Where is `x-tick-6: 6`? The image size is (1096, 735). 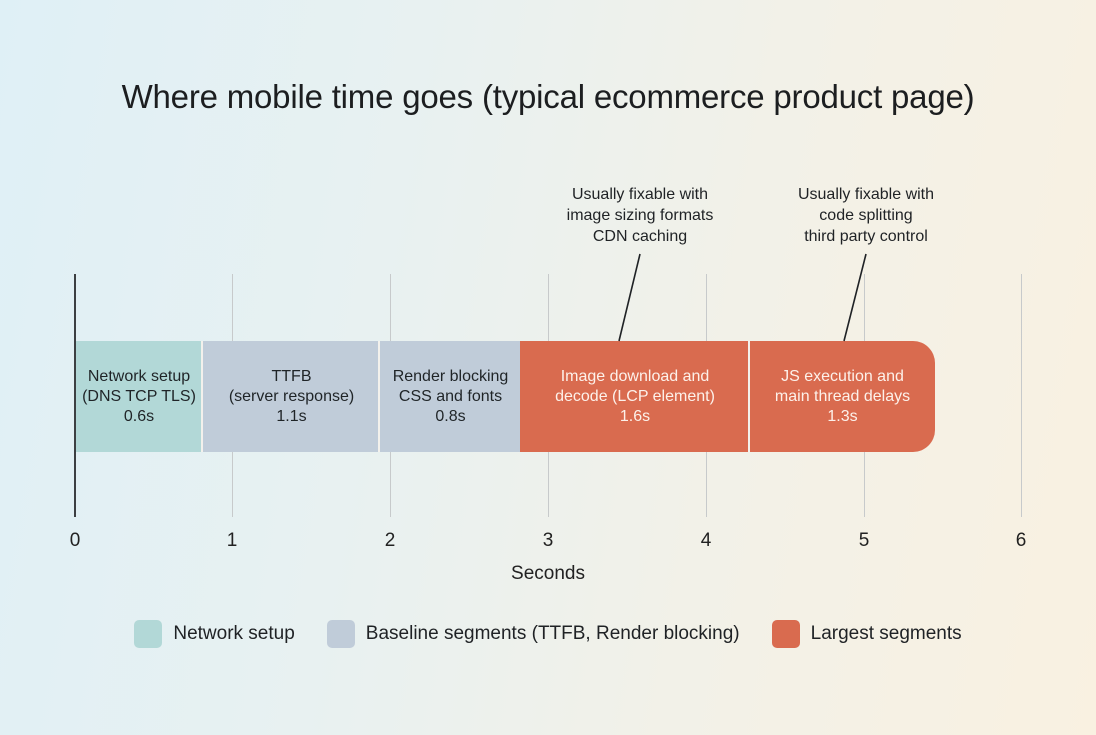 x-tick-6: 6 is located at coordinates (1021, 540).